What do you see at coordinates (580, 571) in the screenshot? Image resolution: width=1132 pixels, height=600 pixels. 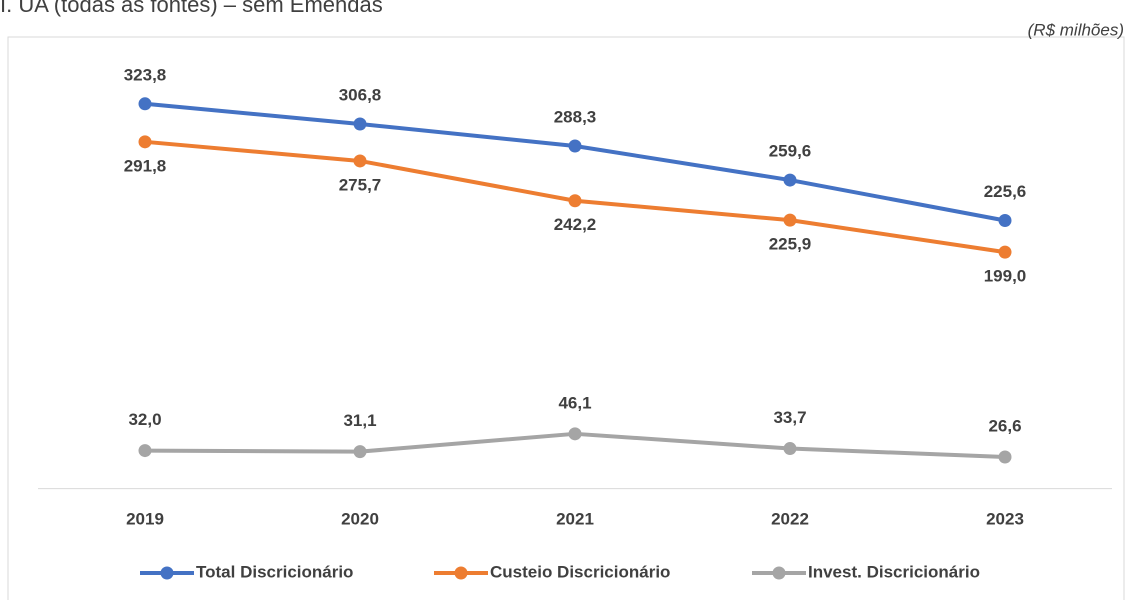 I see `legend-label: Custeio Discricionário` at bounding box center [580, 571].